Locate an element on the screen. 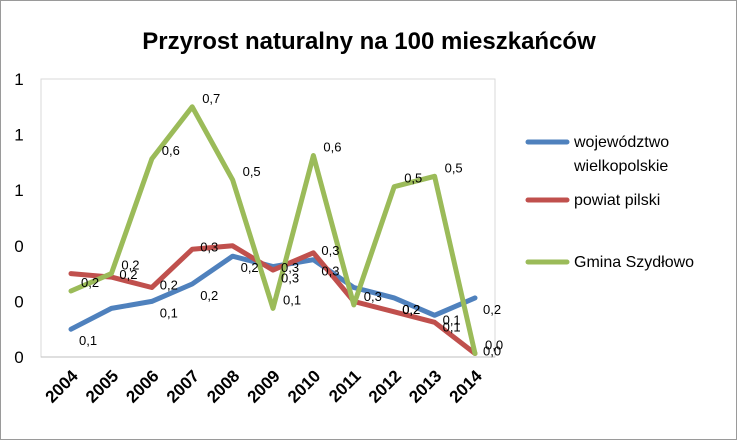 The height and width of the screenshot is (441, 737). x-tick-label: 2011 is located at coordinates (345, 386).